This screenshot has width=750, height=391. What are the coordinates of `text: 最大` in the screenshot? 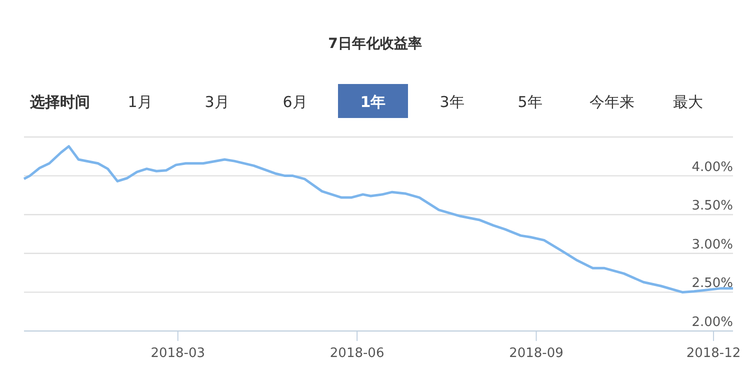 It's located at (688, 102).